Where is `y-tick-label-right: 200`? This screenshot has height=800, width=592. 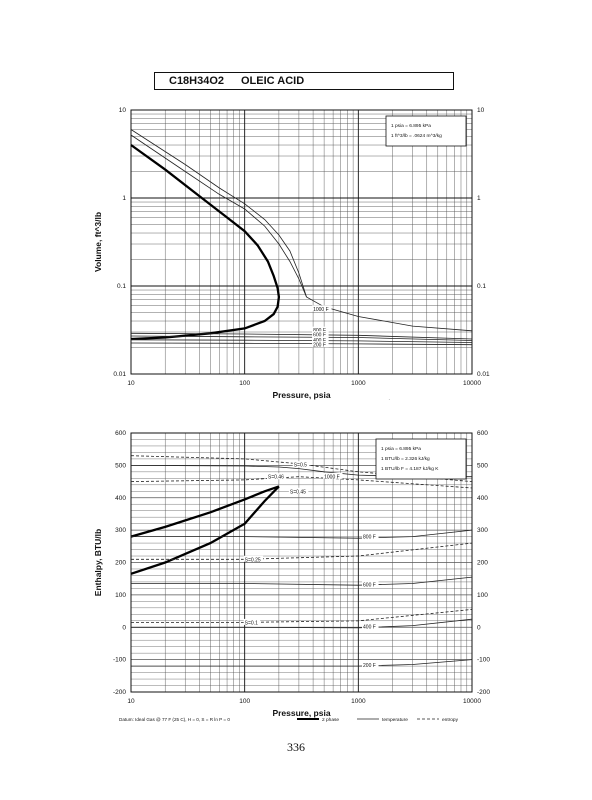 y-tick-label-right: 200 is located at coordinates (482, 563).